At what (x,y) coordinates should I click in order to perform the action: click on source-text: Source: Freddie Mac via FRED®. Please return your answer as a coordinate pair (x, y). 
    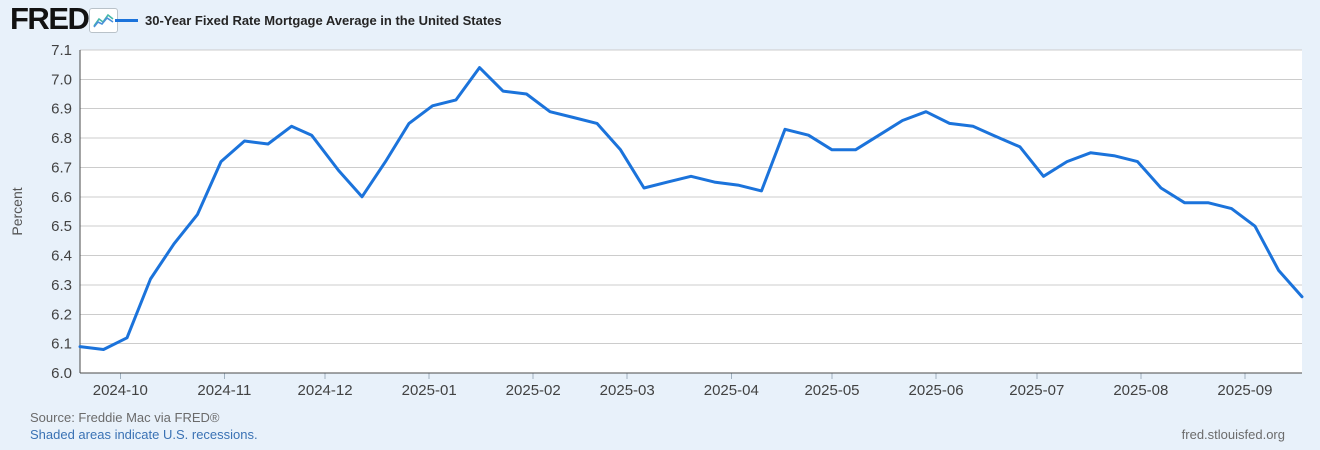
    Looking at the image, I should click on (125, 417).